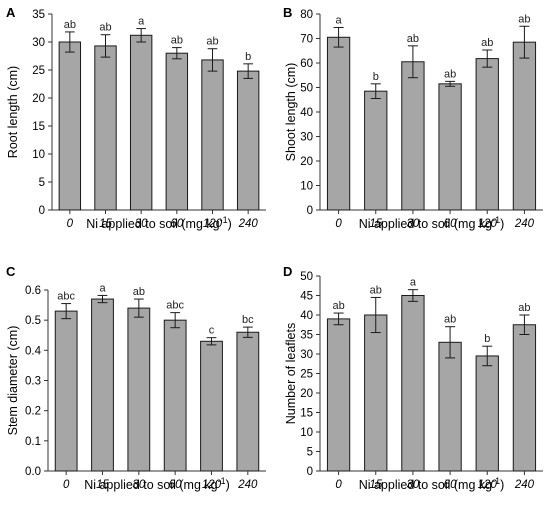 The height and width of the screenshot is (521, 550). What do you see at coordinates (13, 381) in the screenshot?
I see `y-axis-title: Stem diameter (cm)` at bounding box center [13, 381].